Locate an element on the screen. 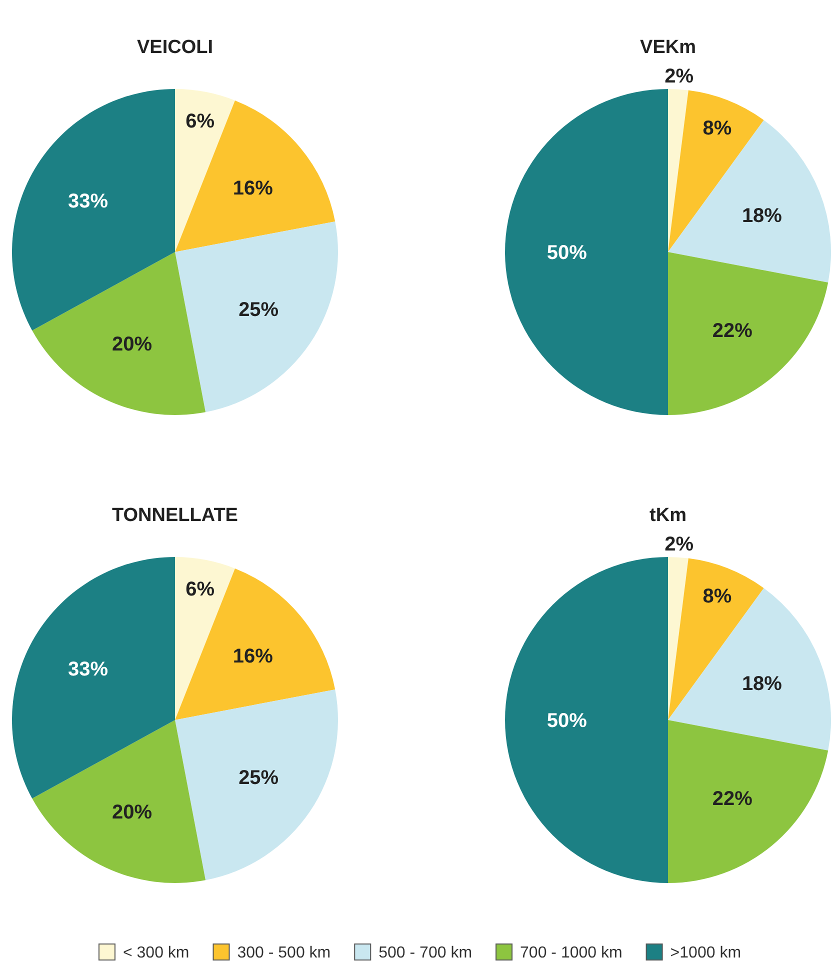 This screenshot has width=840, height=965. legend-label: < 300 km is located at coordinates (156, 953).